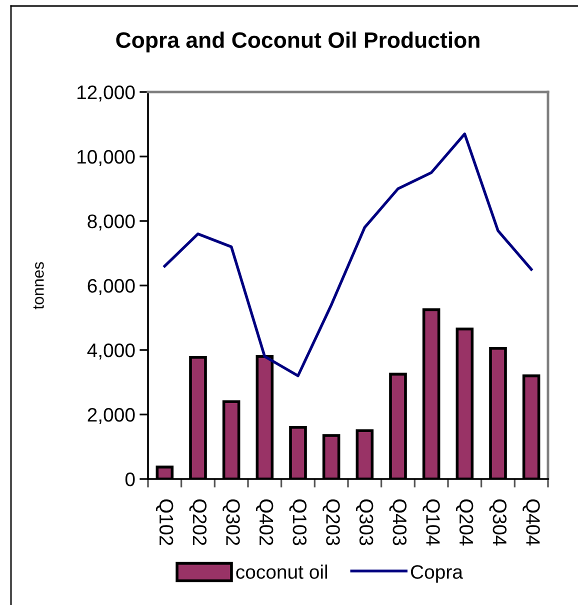 The height and width of the screenshot is (605, 578). Describe the element at coordinates (431, 522) in the screenshot. I see `x-tick-label: Q104` at that location.